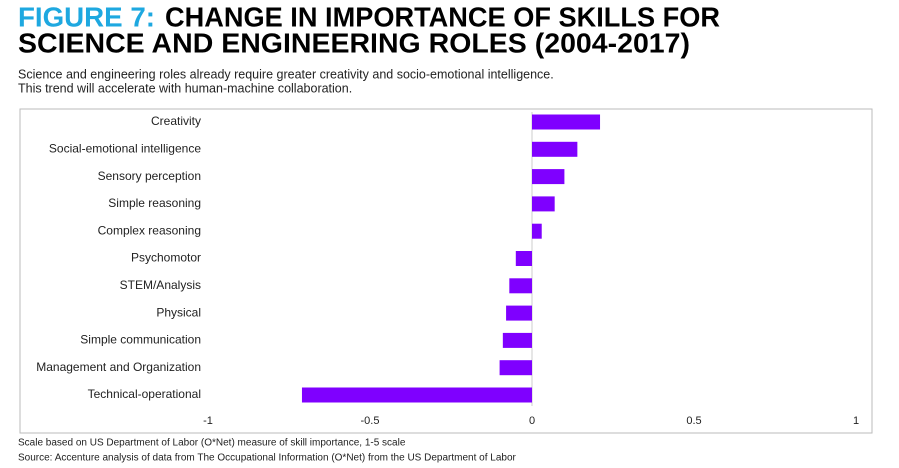 Image resolution: width=899 pixels, height=468 pixels. What do you see at coordinates (160, 285) in the screenshot?
I see `category-label: STEM/Analysis` at bounding box center [160, 285].